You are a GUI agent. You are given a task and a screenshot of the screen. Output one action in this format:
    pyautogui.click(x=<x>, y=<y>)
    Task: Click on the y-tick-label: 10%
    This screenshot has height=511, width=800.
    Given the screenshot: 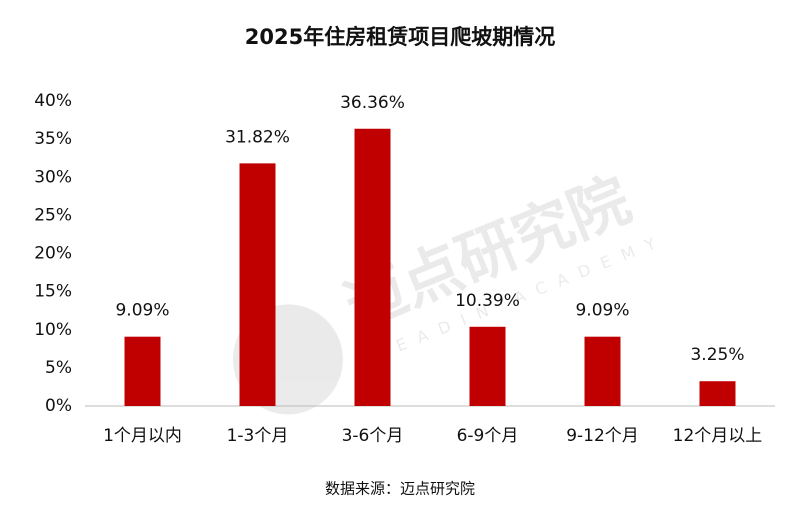 What is the action you would take?
    pyautogui.click(x=53, y=330)
    